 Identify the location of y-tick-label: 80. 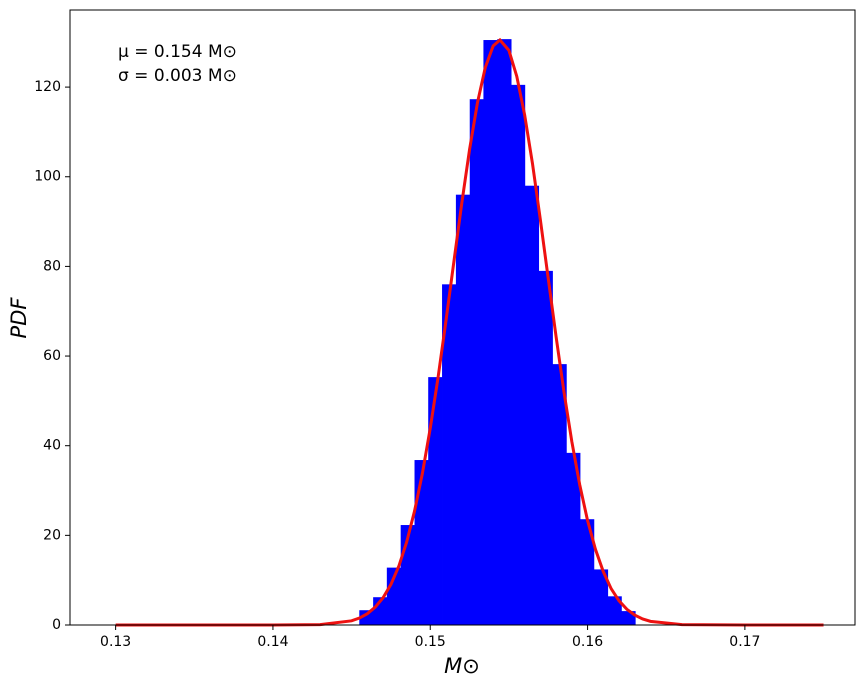
(52, 266).